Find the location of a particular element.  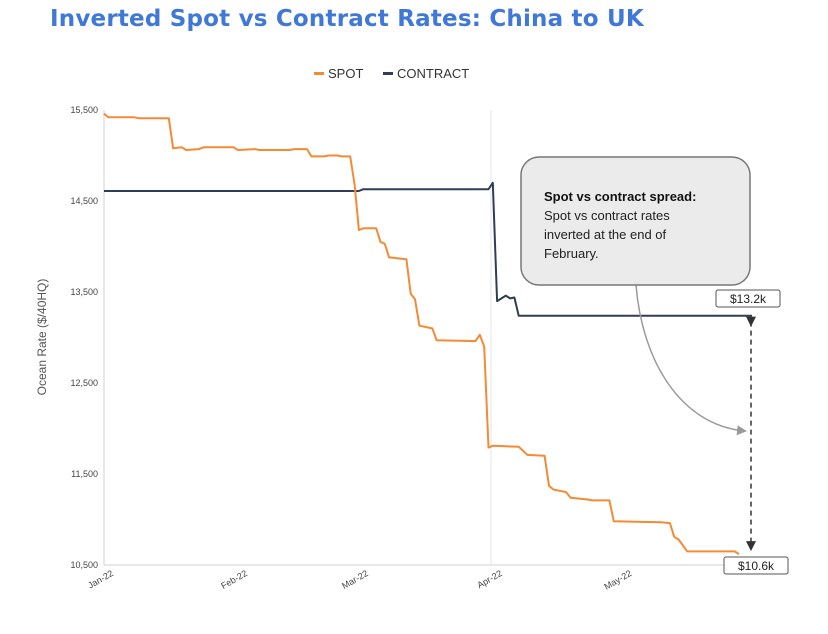

y-tick-label: 11,500 is located at coordinates (84, 474).